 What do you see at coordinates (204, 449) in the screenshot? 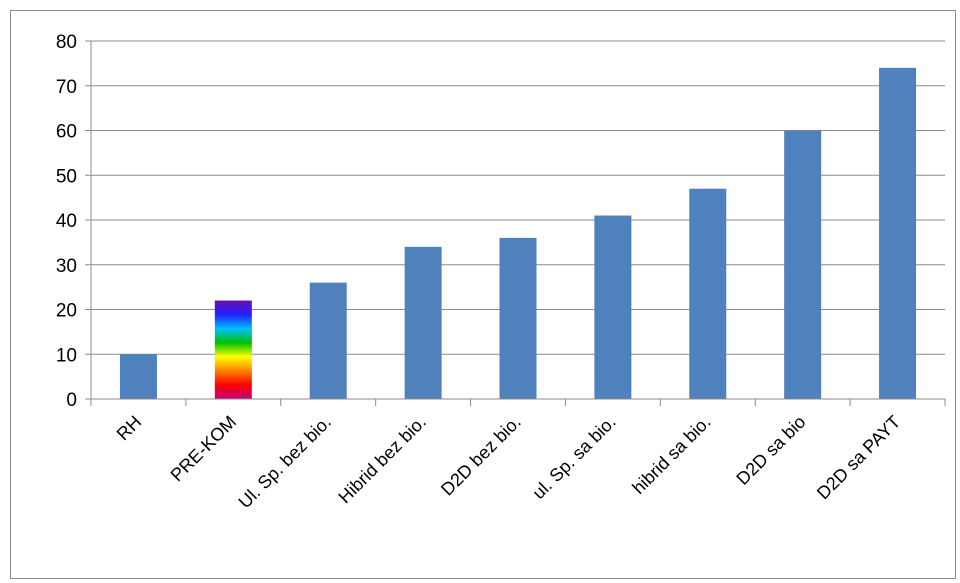
I see `x-category-label: PRE-KOM` at bounding box center [204, 449].